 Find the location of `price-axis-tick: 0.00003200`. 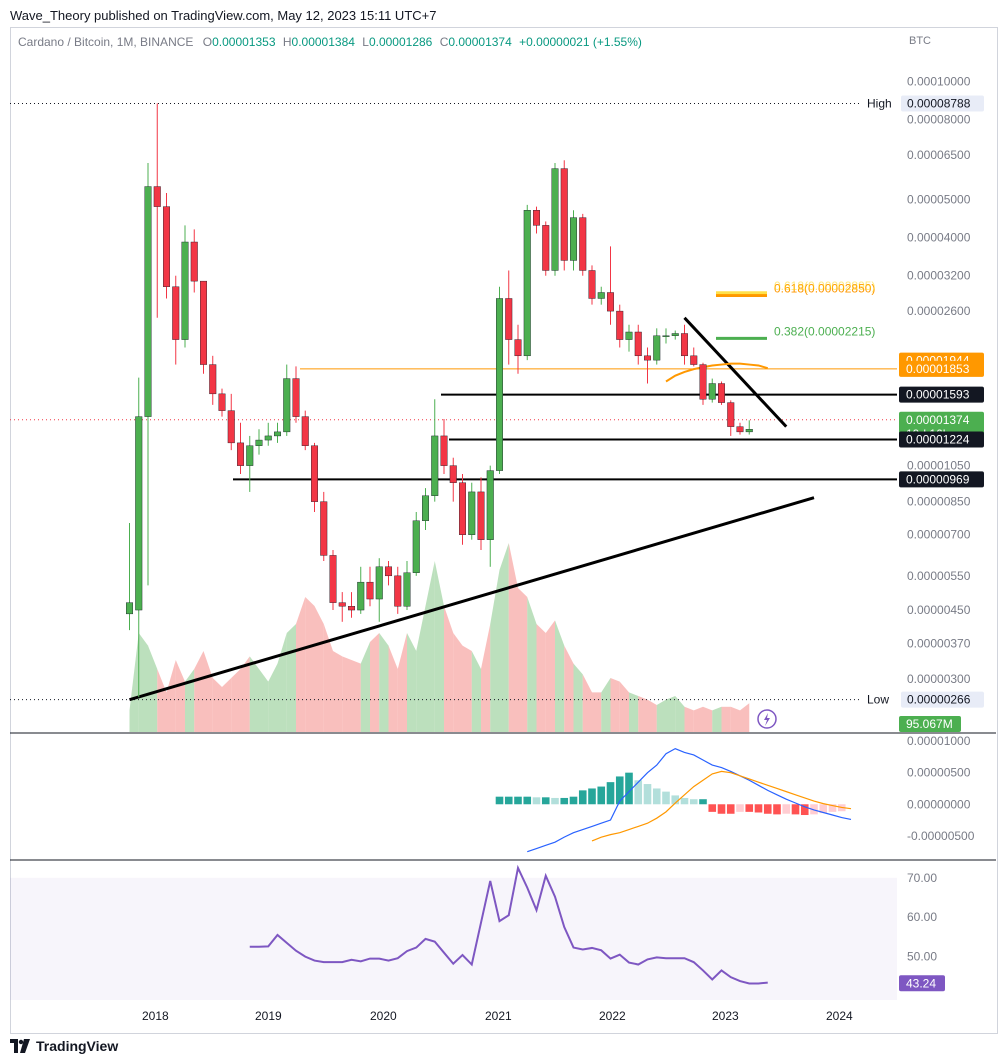

price-axis-tick: 0.00003200 is located at coordinates (939, 276).